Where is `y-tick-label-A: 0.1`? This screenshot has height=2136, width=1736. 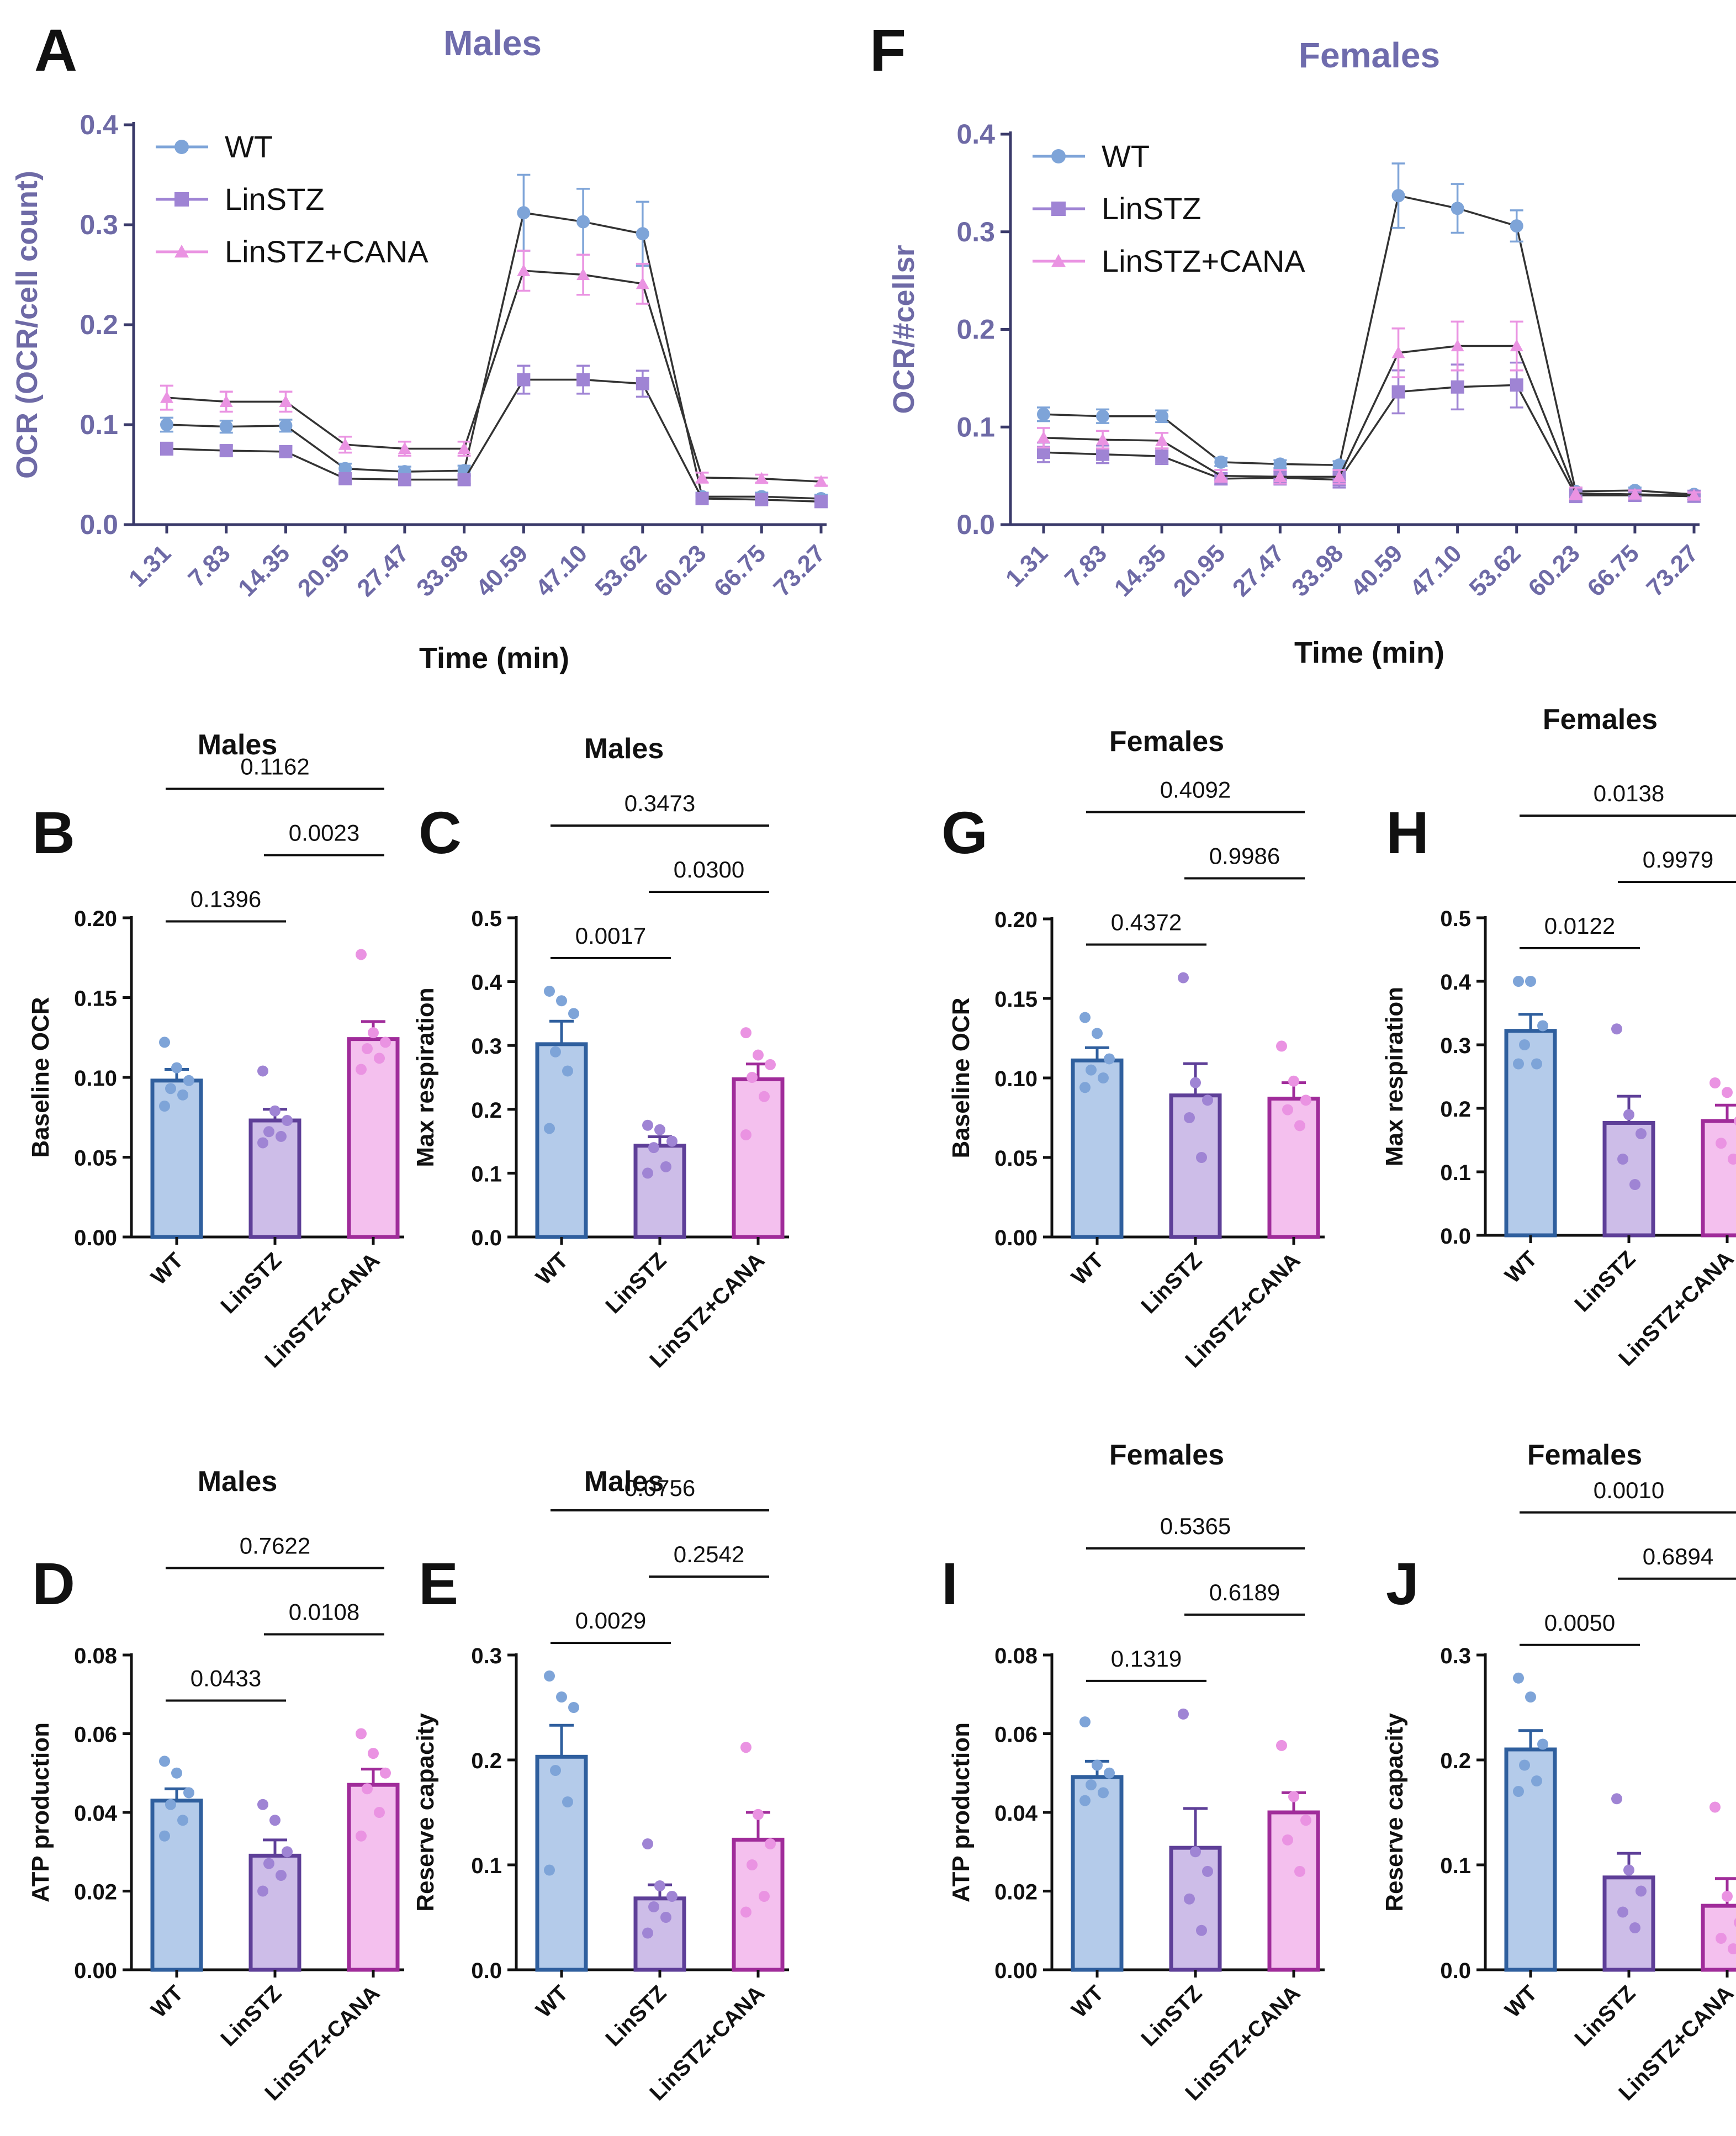
y-tick-label-A: 0.1 is located at coordinates (99, 424).